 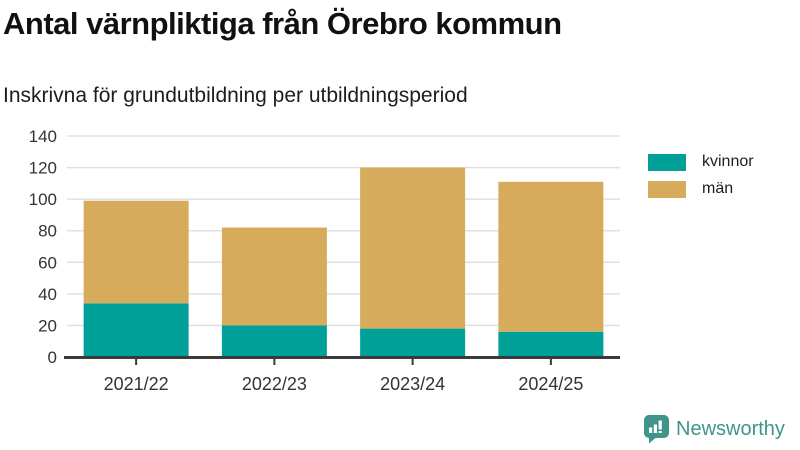 I want to click on bar-segment-kvinnor-2021/22, so click(x=136, y=330).